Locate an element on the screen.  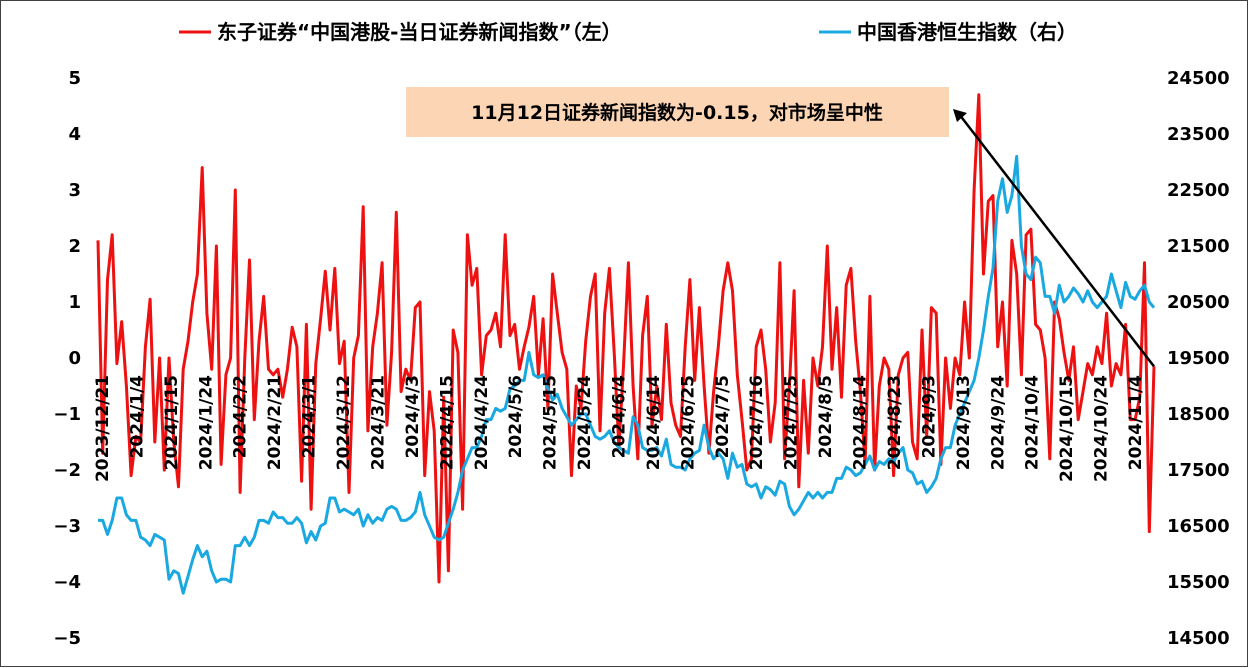
y-right-tick-label: 24500 is located at coordinates (1198, 78).